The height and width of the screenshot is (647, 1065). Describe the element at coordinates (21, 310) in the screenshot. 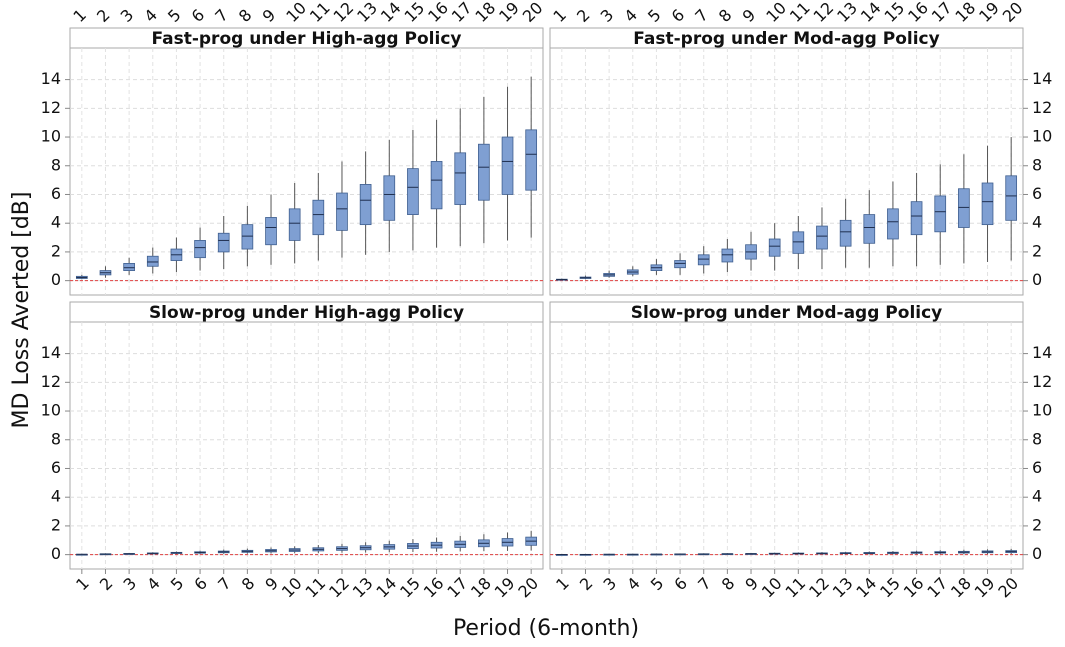

I see `y-axis-title: MD Loss Averted [dB]` at that location.